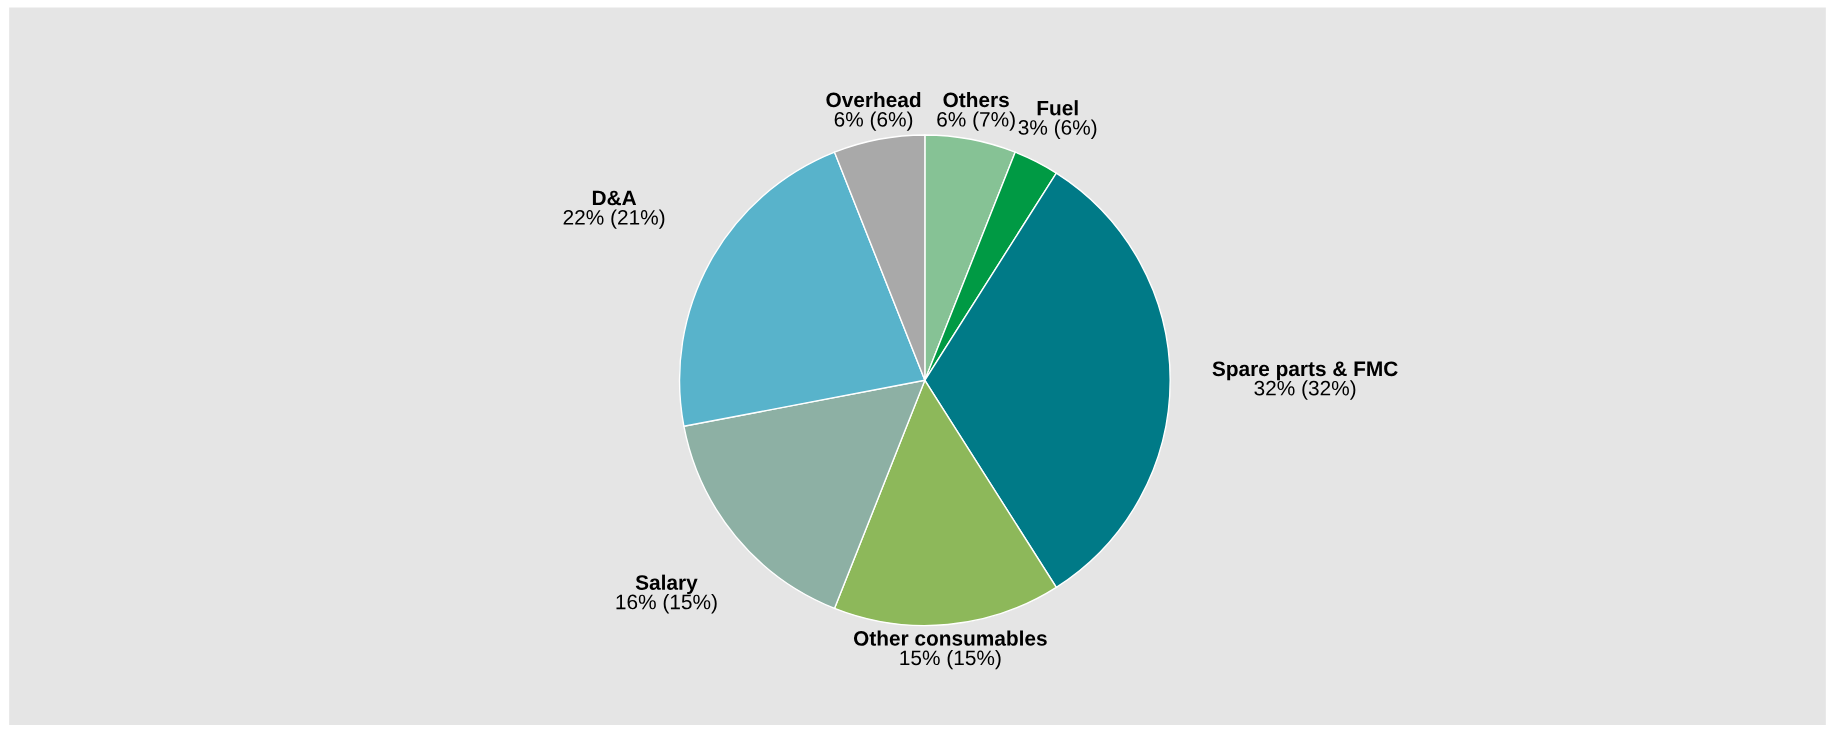 This screenshot has width=1835, height=736. What do you see at coordinates (873, 121) in the screenshot?
I see `data-label: 6% (6%)` at bounding box center [873, 121].